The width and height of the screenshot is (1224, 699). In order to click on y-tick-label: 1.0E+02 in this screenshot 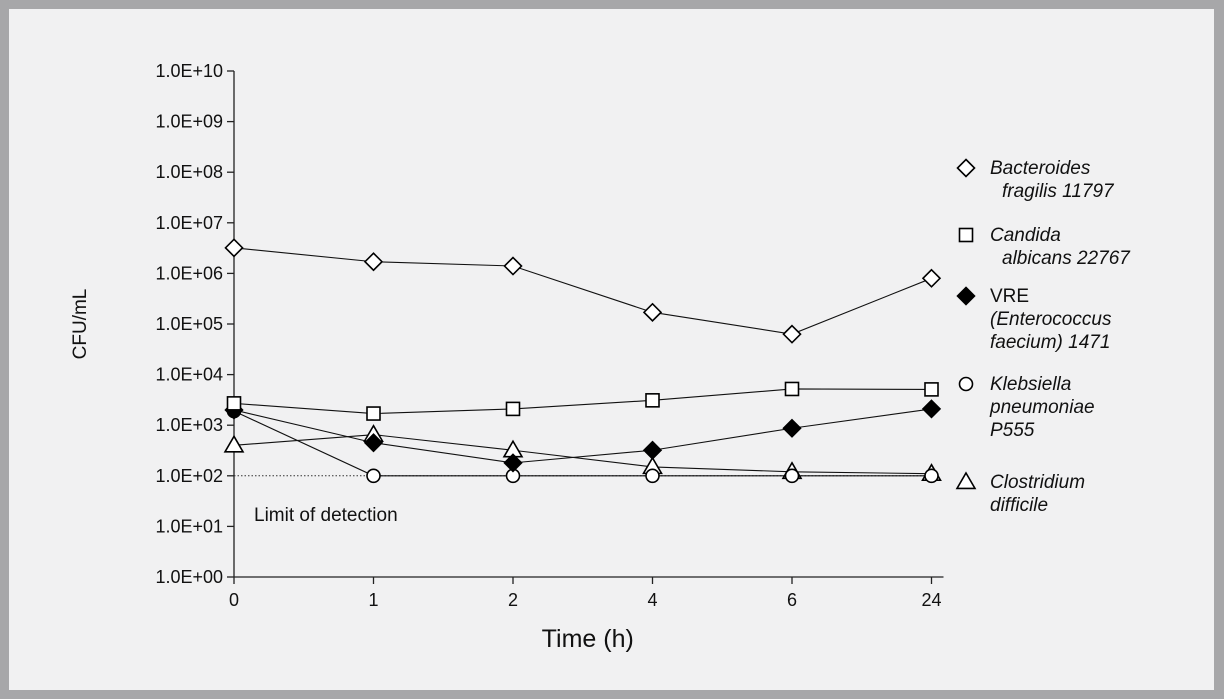, I will do `click(189, 476)`.